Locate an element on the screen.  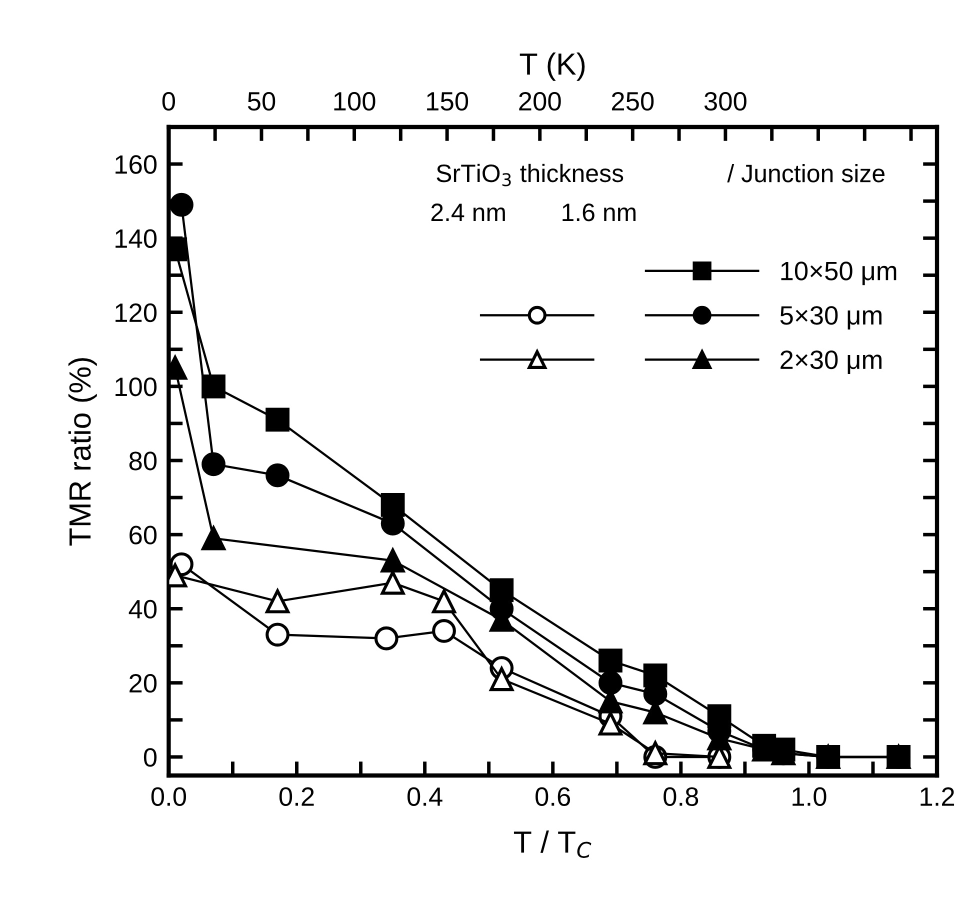
x-tick-label: 1.2 is located at coordinates (937, 796).